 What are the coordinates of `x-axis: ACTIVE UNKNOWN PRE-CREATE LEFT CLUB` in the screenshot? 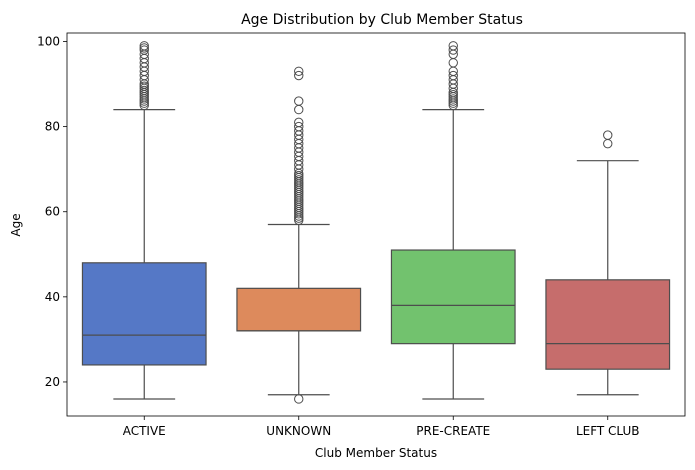 It's located at (381, 427).